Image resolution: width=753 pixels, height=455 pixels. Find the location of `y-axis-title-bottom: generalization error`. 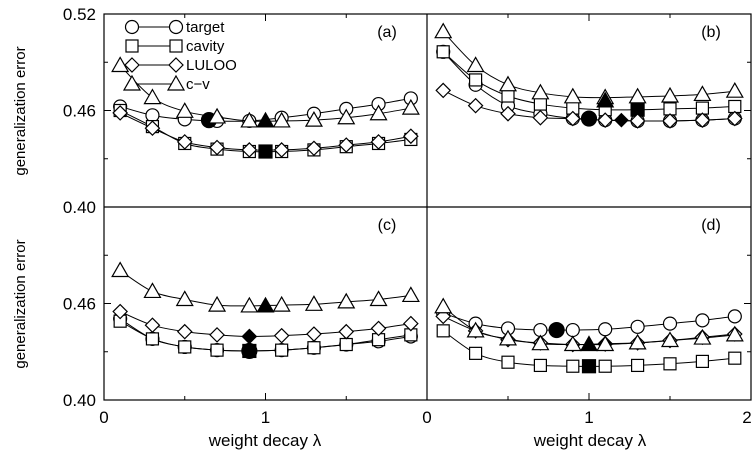

y-axis-title-bottom: generalization error is located at coordinates (20, 303).